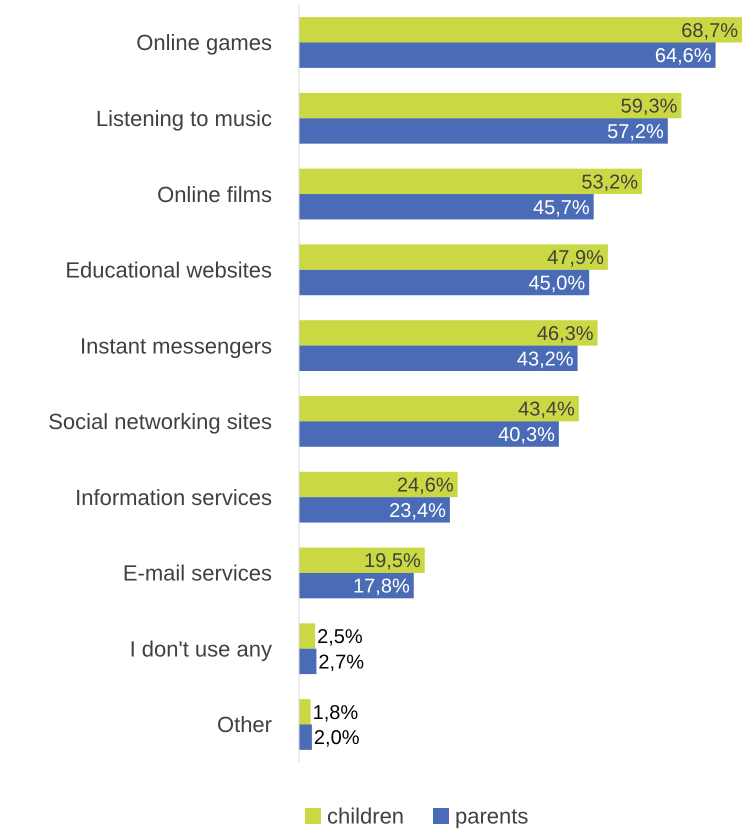 This screenshot has width=743, height=832. Describe the element at coordinates (201, 649) in the screenshot. I see `y-tick-label: I don't use any` at that location.